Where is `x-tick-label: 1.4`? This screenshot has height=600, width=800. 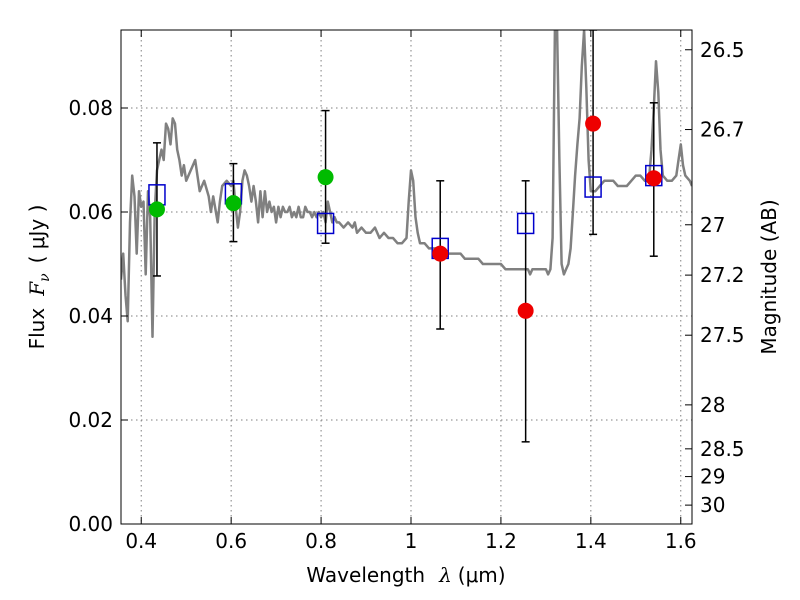 x-tick-label: 1.4 is located at coordinates (591, 541).